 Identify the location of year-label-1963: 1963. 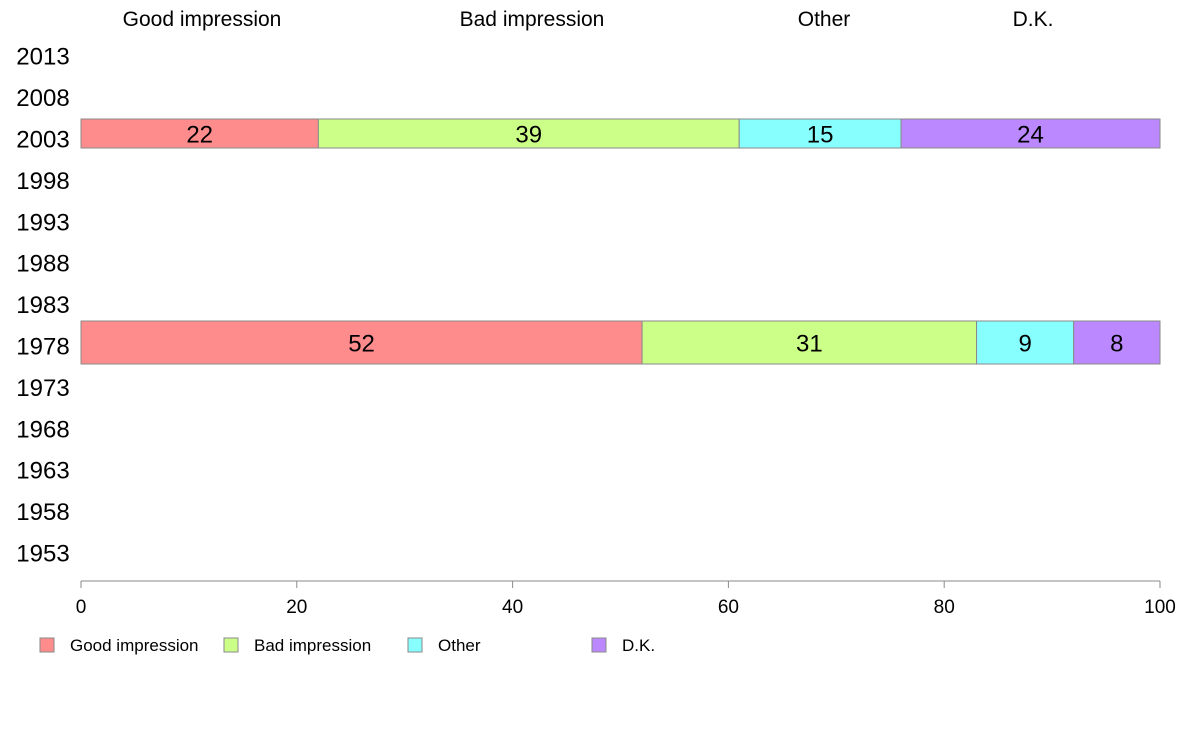
(42, 471).